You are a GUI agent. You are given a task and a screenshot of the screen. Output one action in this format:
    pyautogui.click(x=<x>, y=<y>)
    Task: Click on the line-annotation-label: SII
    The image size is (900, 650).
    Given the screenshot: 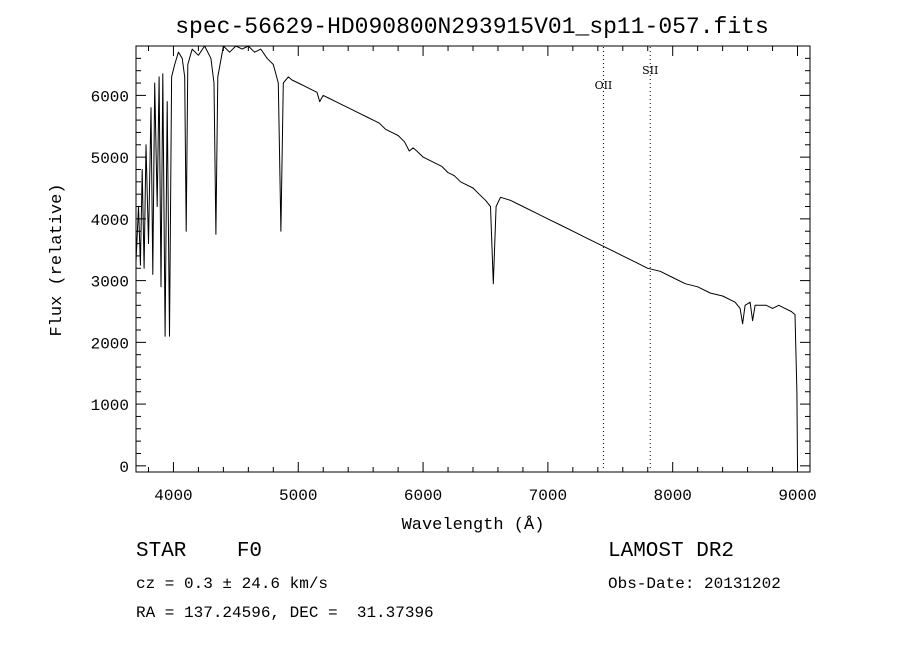 What is the action you would take?
    pyautogui.click(x=650, y=70)
    